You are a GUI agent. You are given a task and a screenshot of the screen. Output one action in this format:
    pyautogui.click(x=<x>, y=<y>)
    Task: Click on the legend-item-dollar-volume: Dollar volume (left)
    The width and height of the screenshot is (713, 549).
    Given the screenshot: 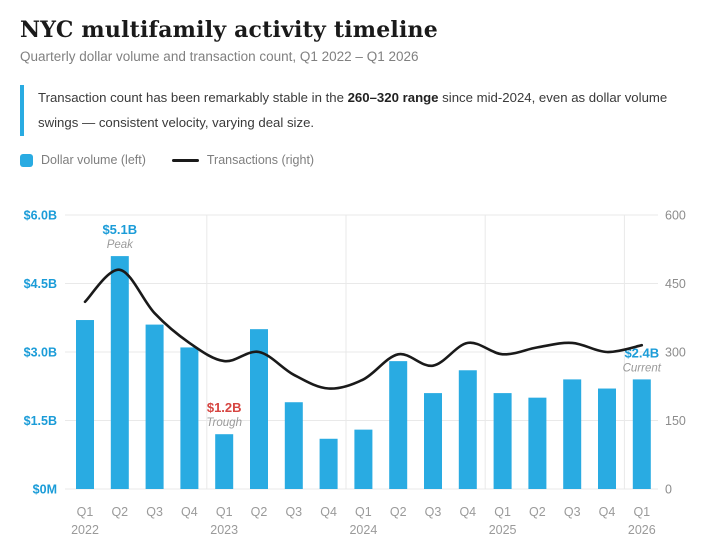 What is the action you would take?
    pyautogui.click(x=83, y=160)
    